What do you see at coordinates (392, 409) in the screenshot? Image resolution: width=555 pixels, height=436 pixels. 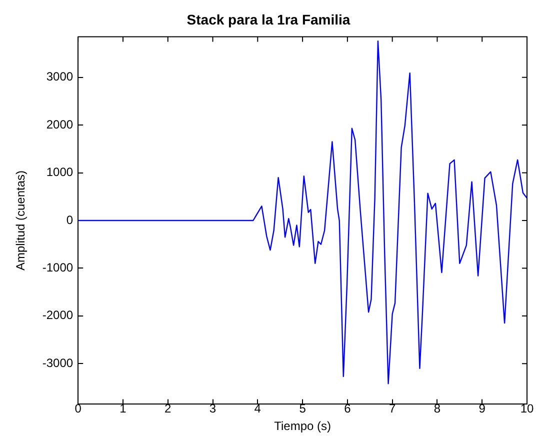 I see `x-tick-label: 7` at bounding box center [392, 409].